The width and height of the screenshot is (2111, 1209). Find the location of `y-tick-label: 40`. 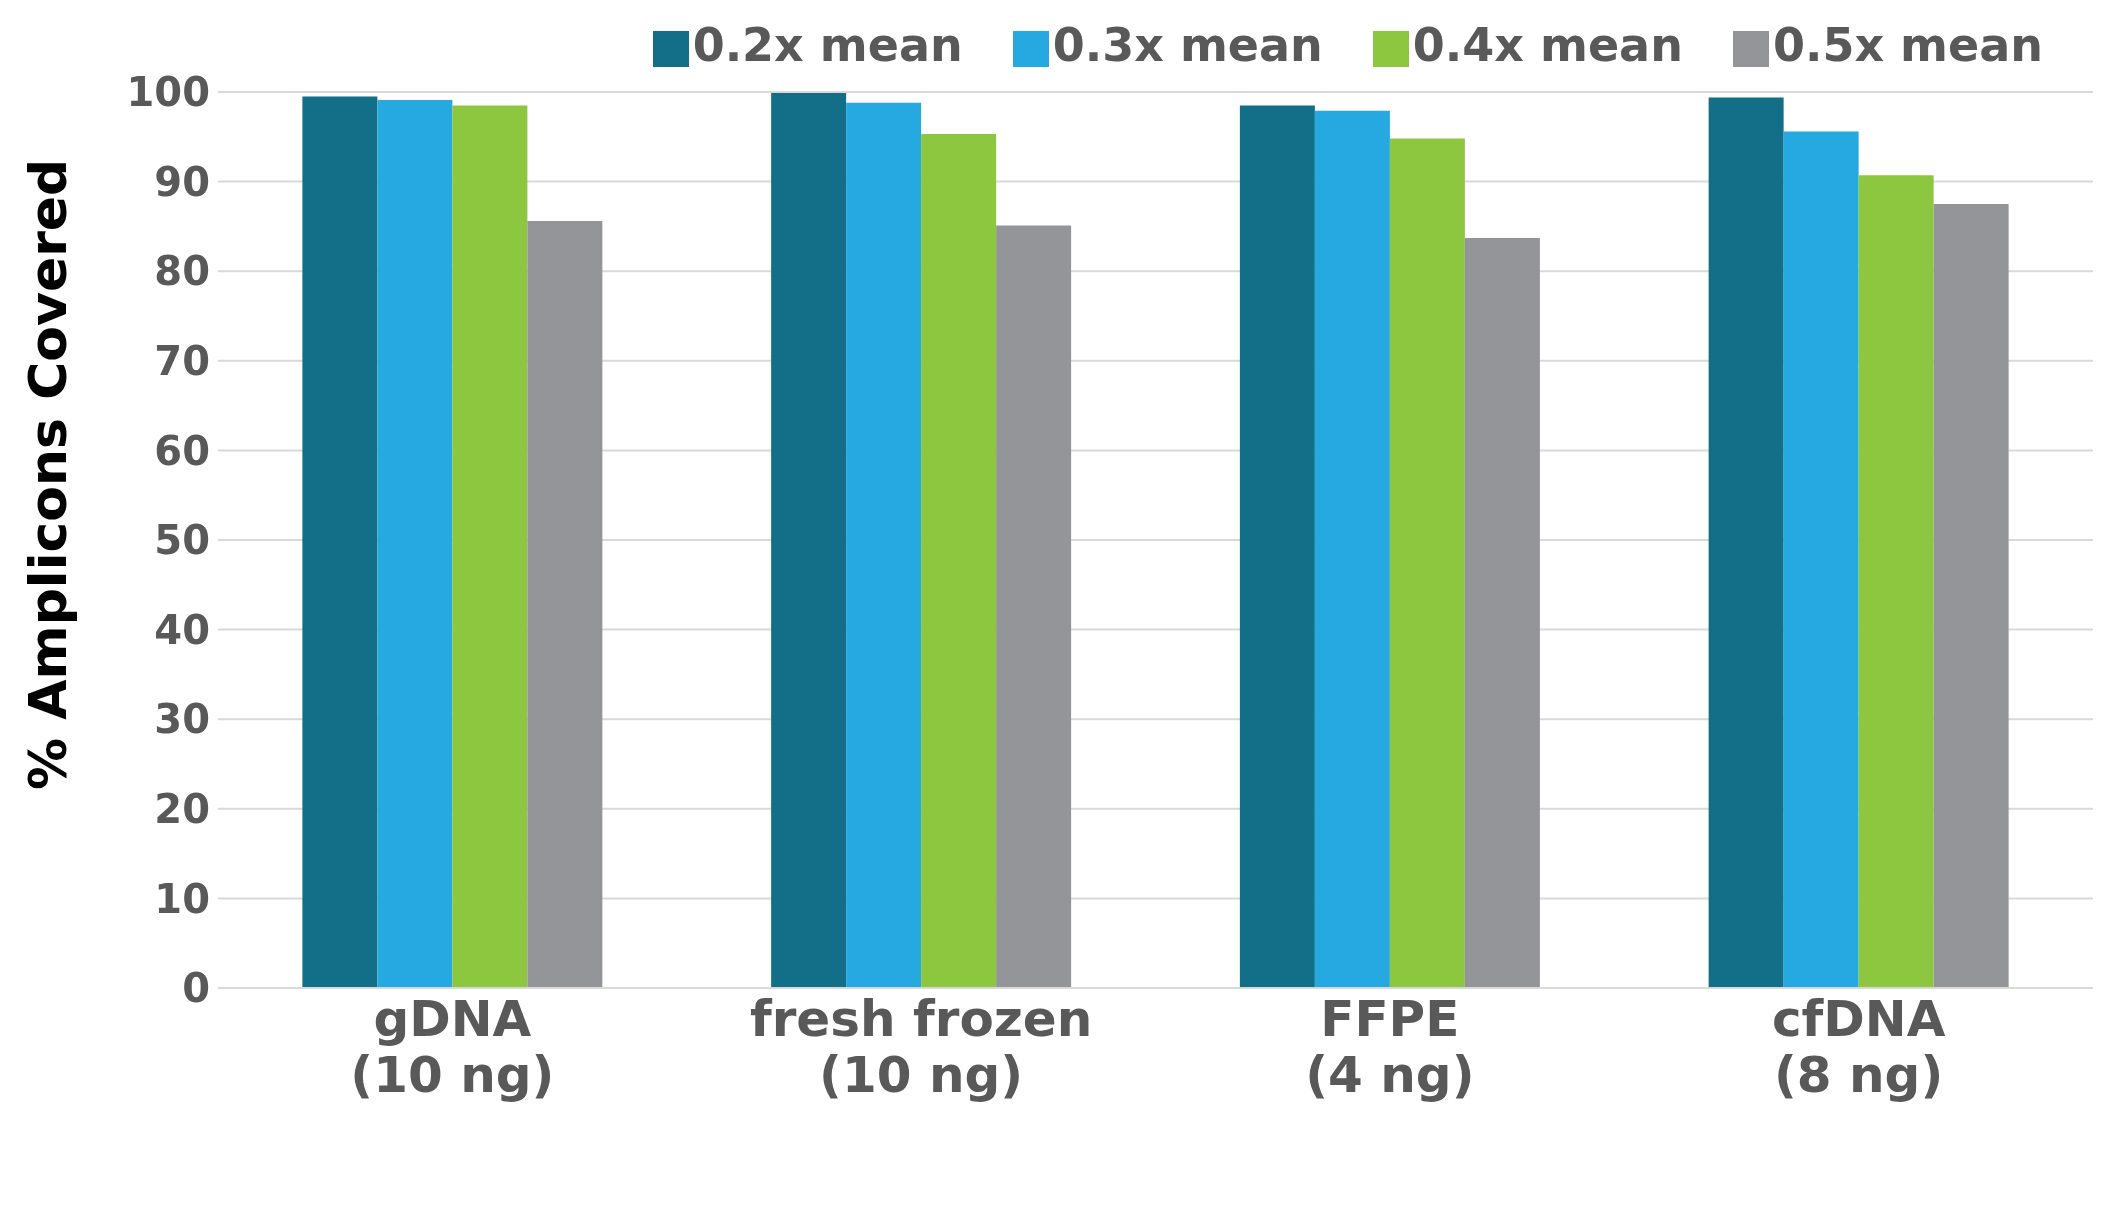

y-tick-label: 40 is located at coordinates (182, 629).